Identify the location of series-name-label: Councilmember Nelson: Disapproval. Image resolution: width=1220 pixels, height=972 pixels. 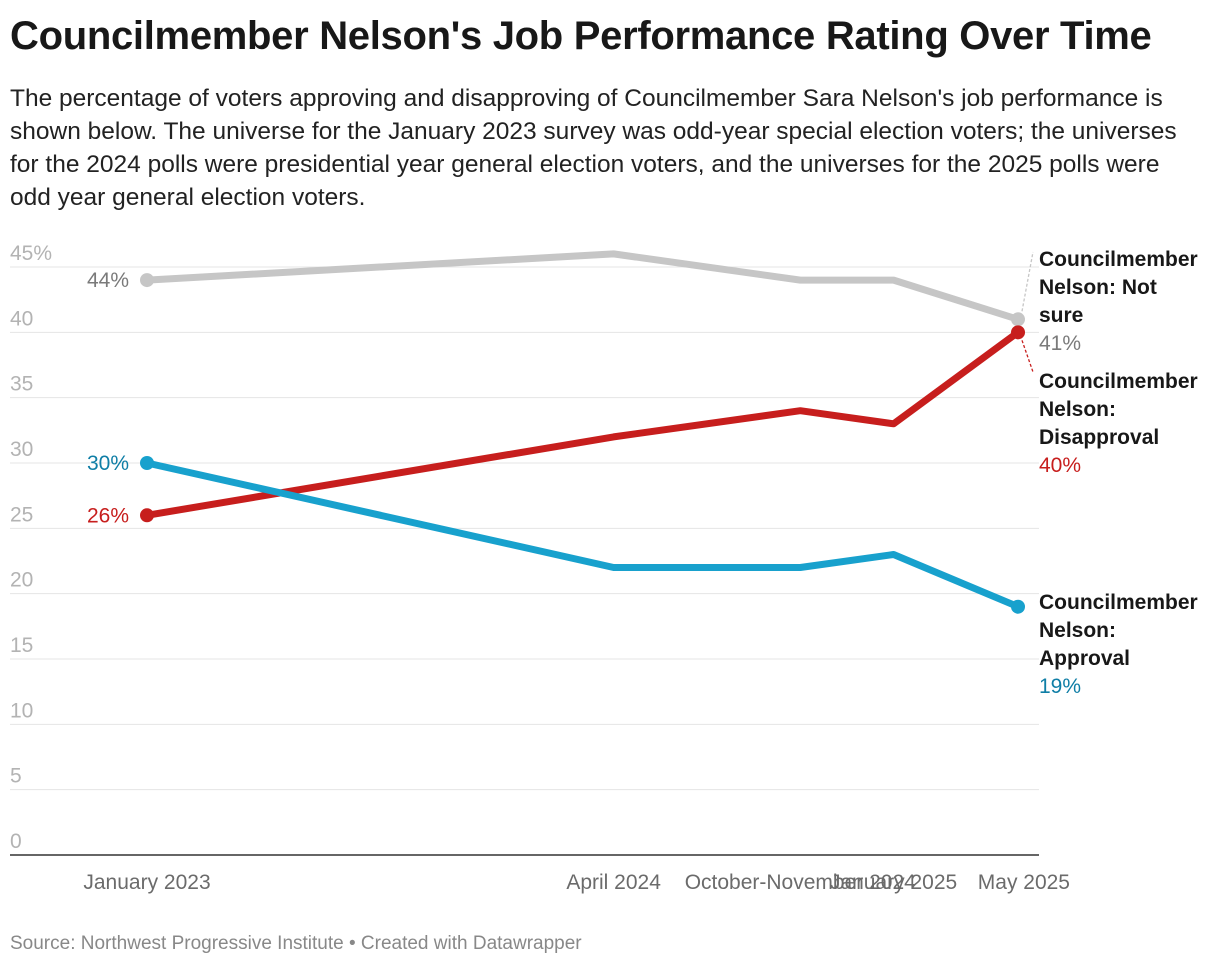
(1118, 409).